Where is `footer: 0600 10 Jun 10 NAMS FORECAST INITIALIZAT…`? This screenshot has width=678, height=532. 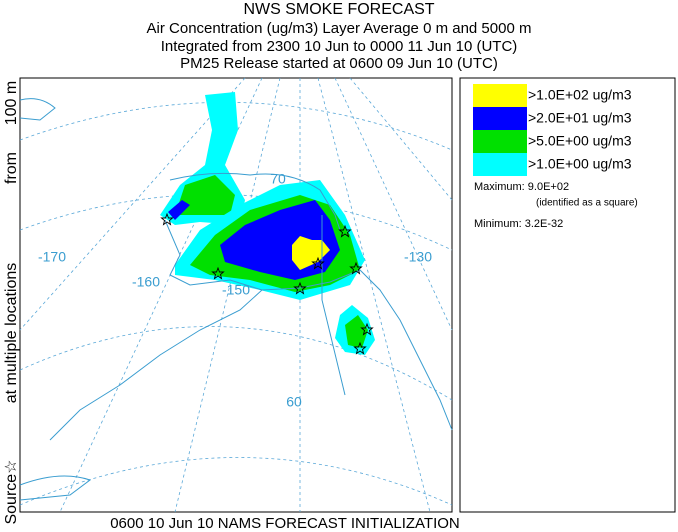
footer: 0600 10 Jun 10 NAMS FORECAST INITIALIZAT… is located at coordinates (285, 523).